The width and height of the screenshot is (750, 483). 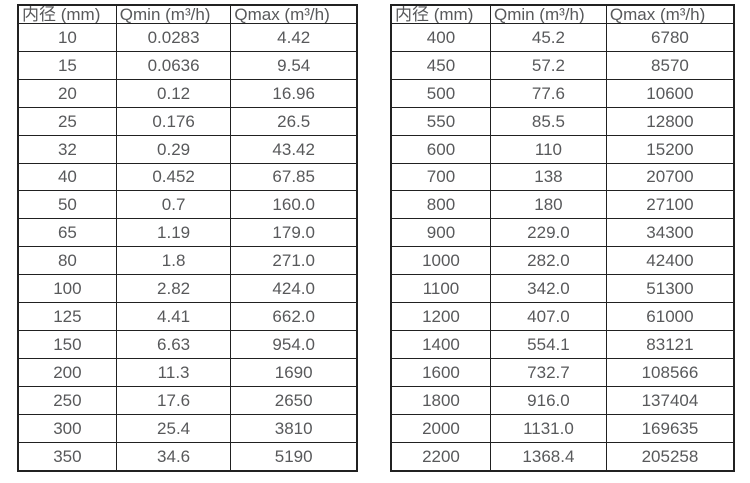 What do you see at coordinates (173, 65) in the screenshot?
I see `table-cell: 0.0636` at bounding box center [173, 65].